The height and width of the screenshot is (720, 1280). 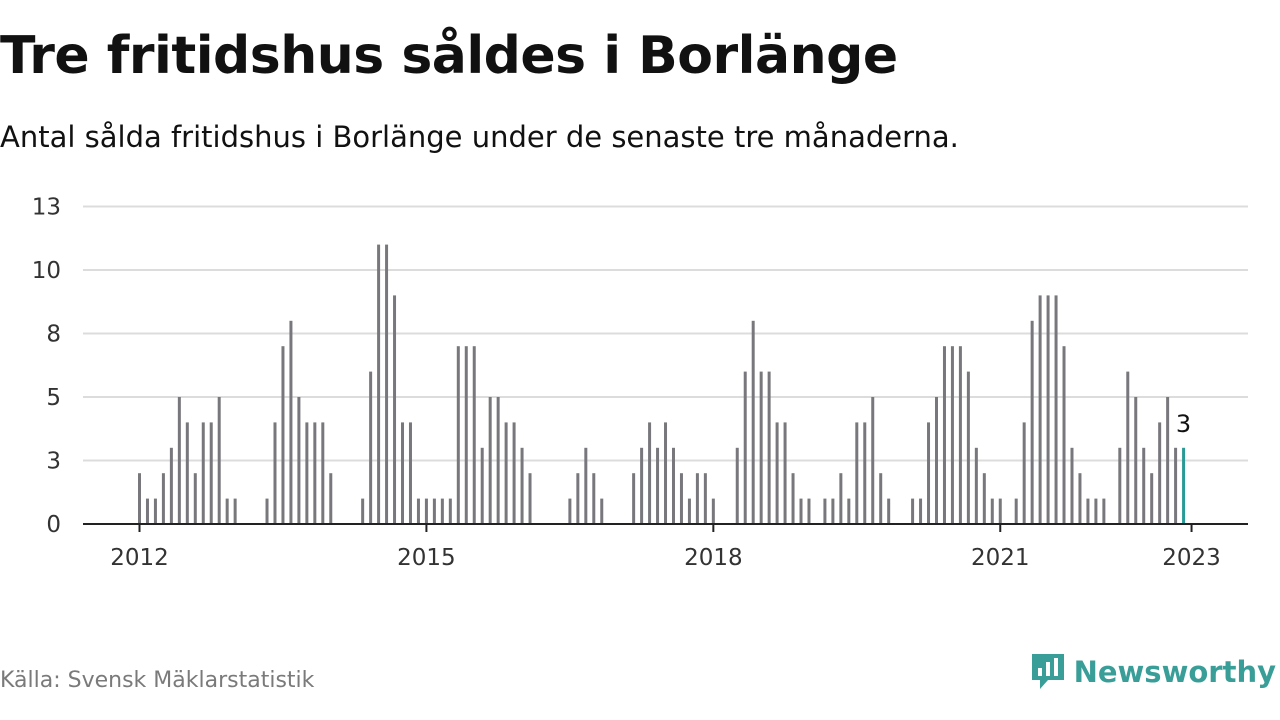 I want to click on x-axis, so click(x=665, y=527).